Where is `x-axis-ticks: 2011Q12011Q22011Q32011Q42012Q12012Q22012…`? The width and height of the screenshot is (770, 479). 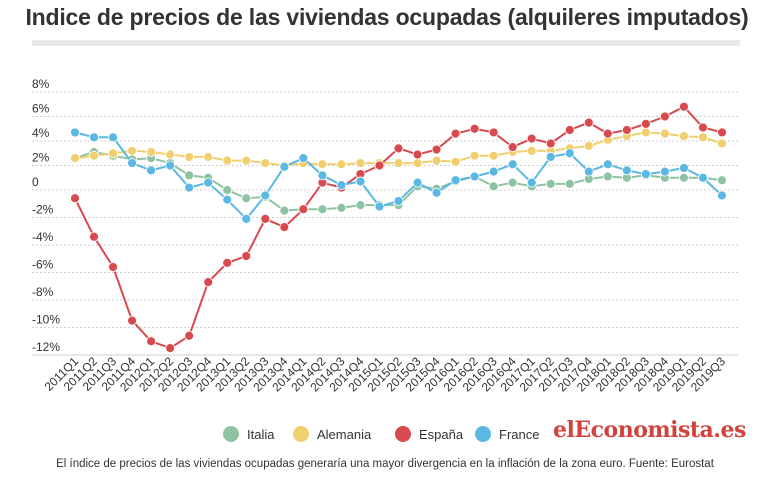 x-axis-ticks: 2011Q12011Q22011Q32011Q42012Q12012Q22012… is located at coordinates (385, 374).